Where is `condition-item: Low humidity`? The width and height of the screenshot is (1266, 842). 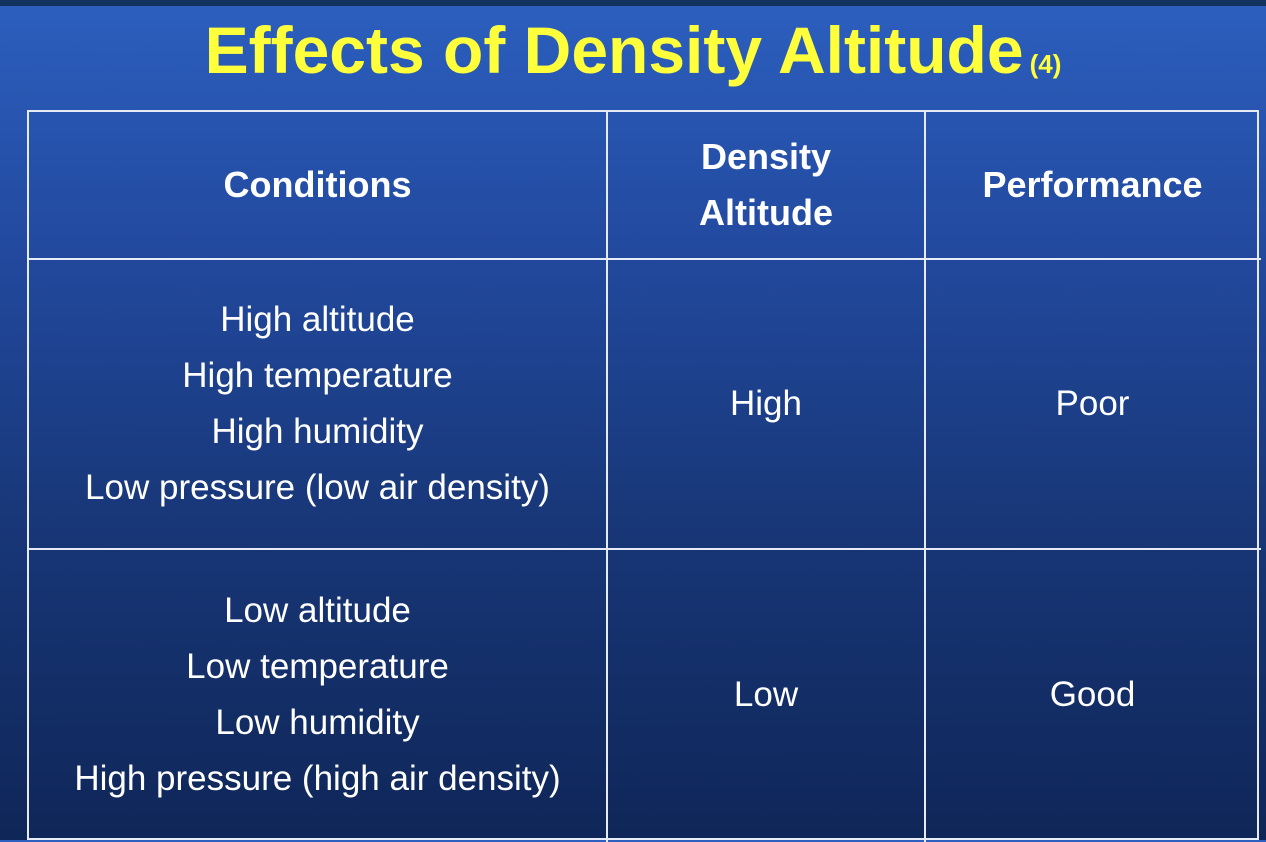
condition-item: Low humidity is located at coordinates (317, 722).